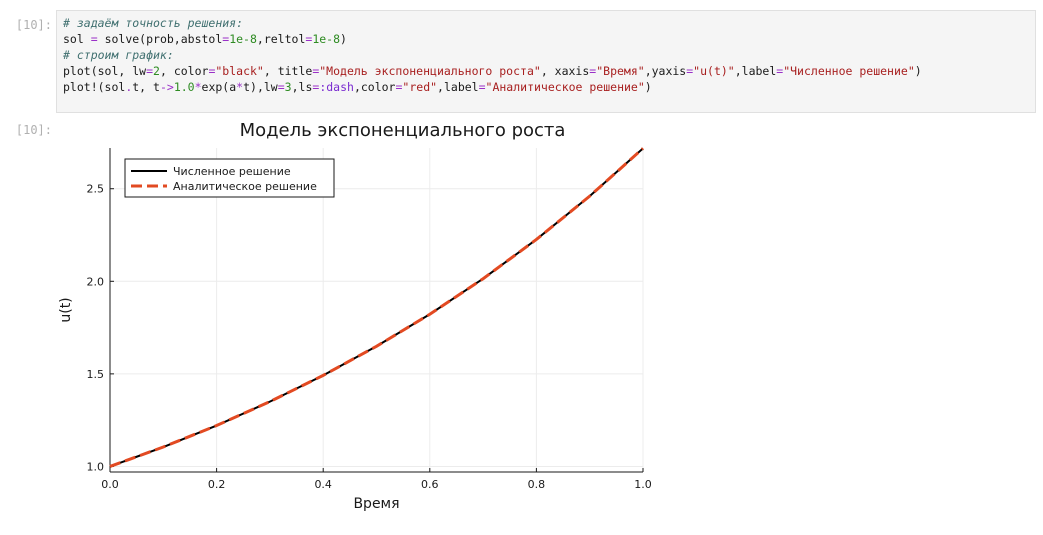 This screenshot has height=535, width=1043. Describe the element at coordinates (281, 39) in the screenshot. I see `code-token: ,reltol` at that location.